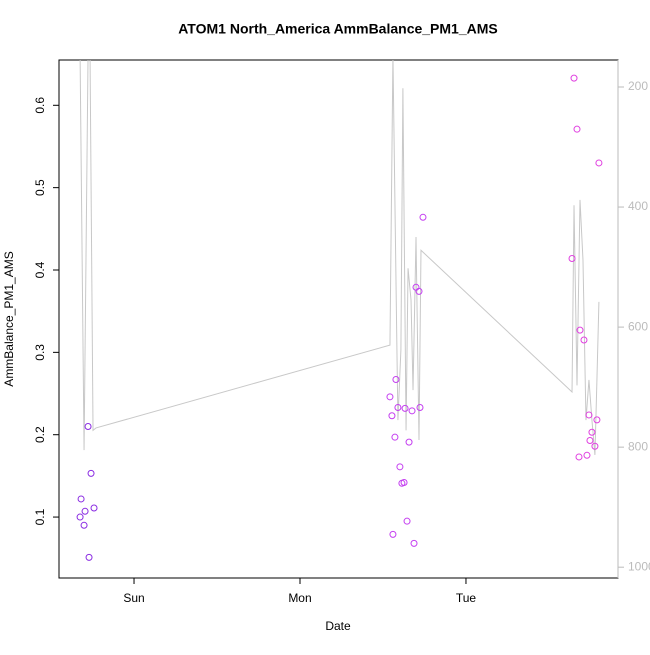 This screenshot has width=650, height=655. Describe the element at coordinates (638, 446) in the screenshot. I see `y2-tick-label: 800` at that location.